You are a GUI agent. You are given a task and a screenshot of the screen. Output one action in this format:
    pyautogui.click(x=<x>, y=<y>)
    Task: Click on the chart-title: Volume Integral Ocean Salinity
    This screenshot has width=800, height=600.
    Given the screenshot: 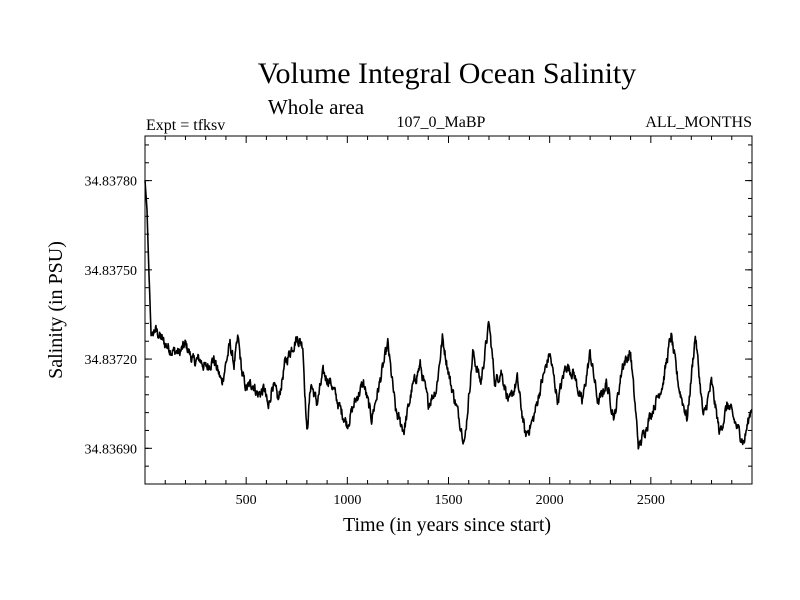 What is the action you would take?
    pyautogui.click(x=447, y=73)
    